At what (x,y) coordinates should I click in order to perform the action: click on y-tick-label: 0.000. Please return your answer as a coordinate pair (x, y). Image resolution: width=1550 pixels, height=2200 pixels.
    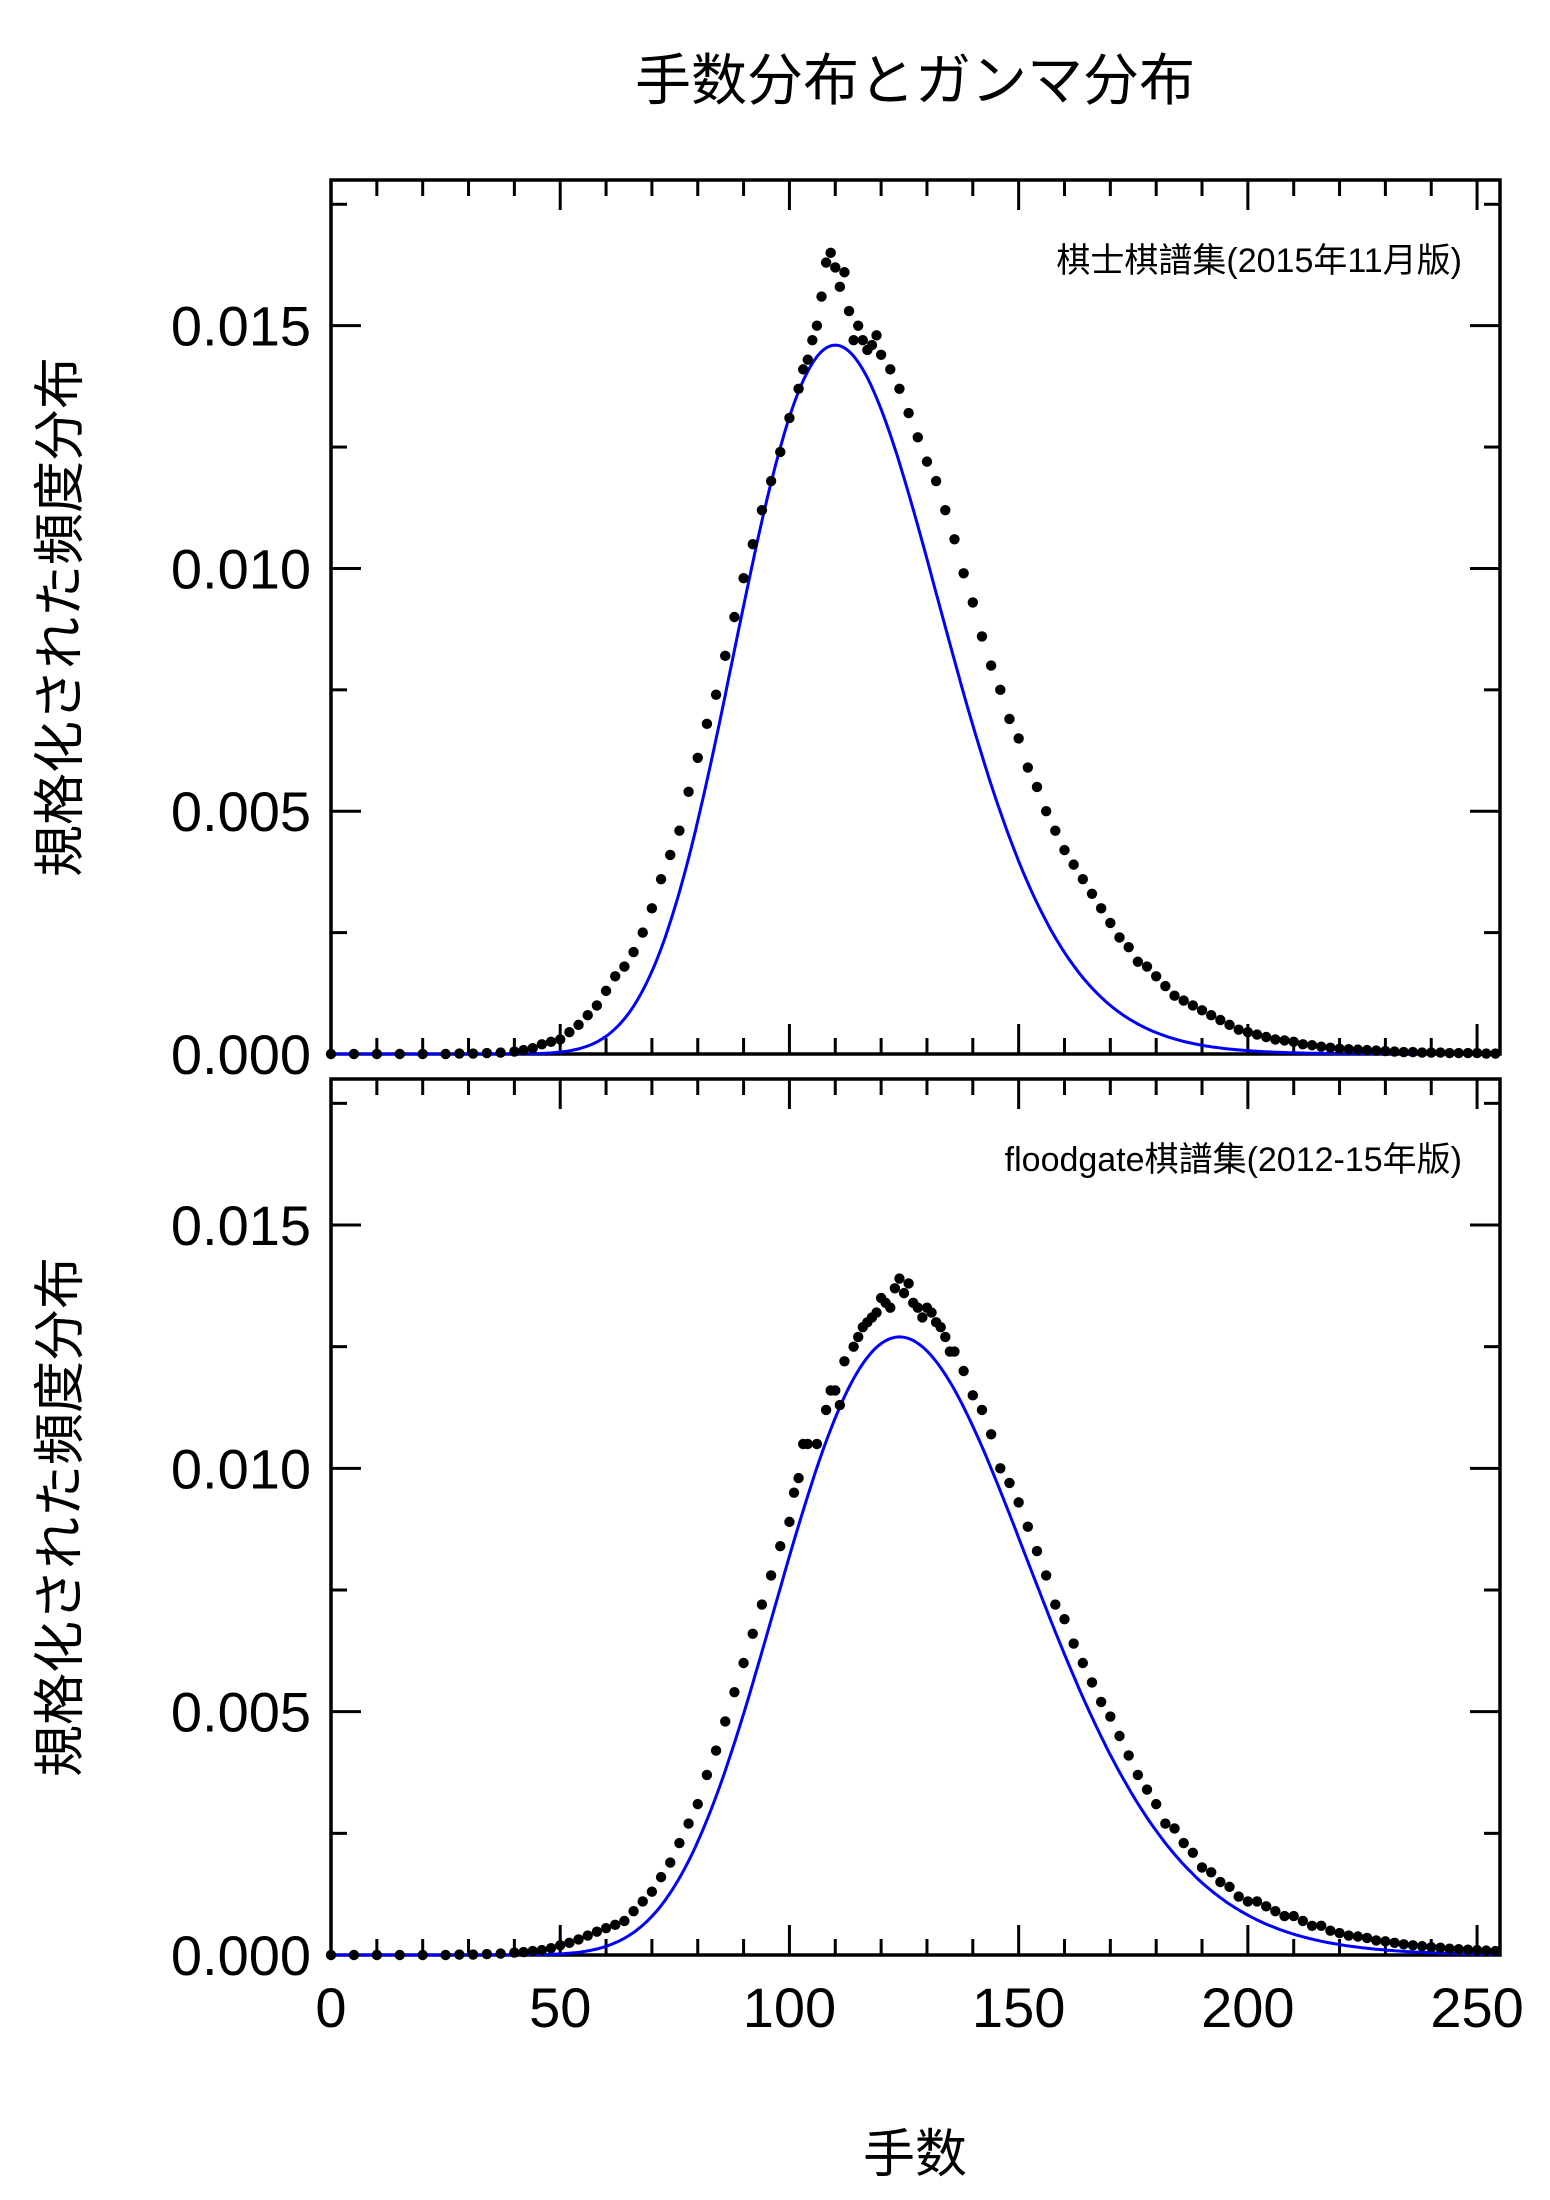
    Looking at the image, I should click on (241, 1054).